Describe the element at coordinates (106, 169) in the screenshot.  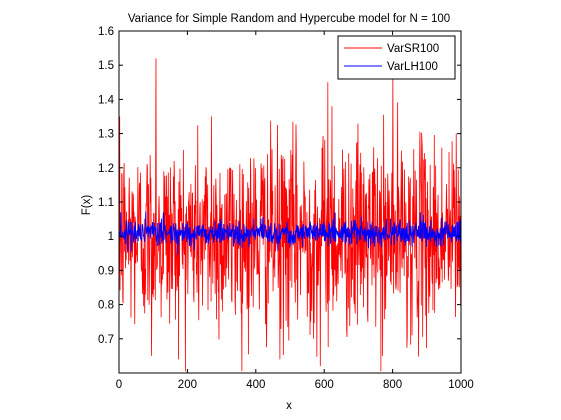
I see `y-tick-label: 1.2` at that location.